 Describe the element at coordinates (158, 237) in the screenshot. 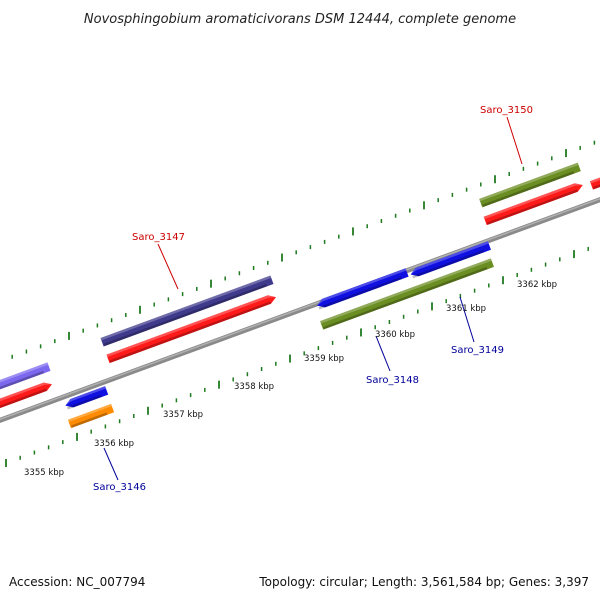

I see `gene-label-saro-3147: Saro_3147` at that location.